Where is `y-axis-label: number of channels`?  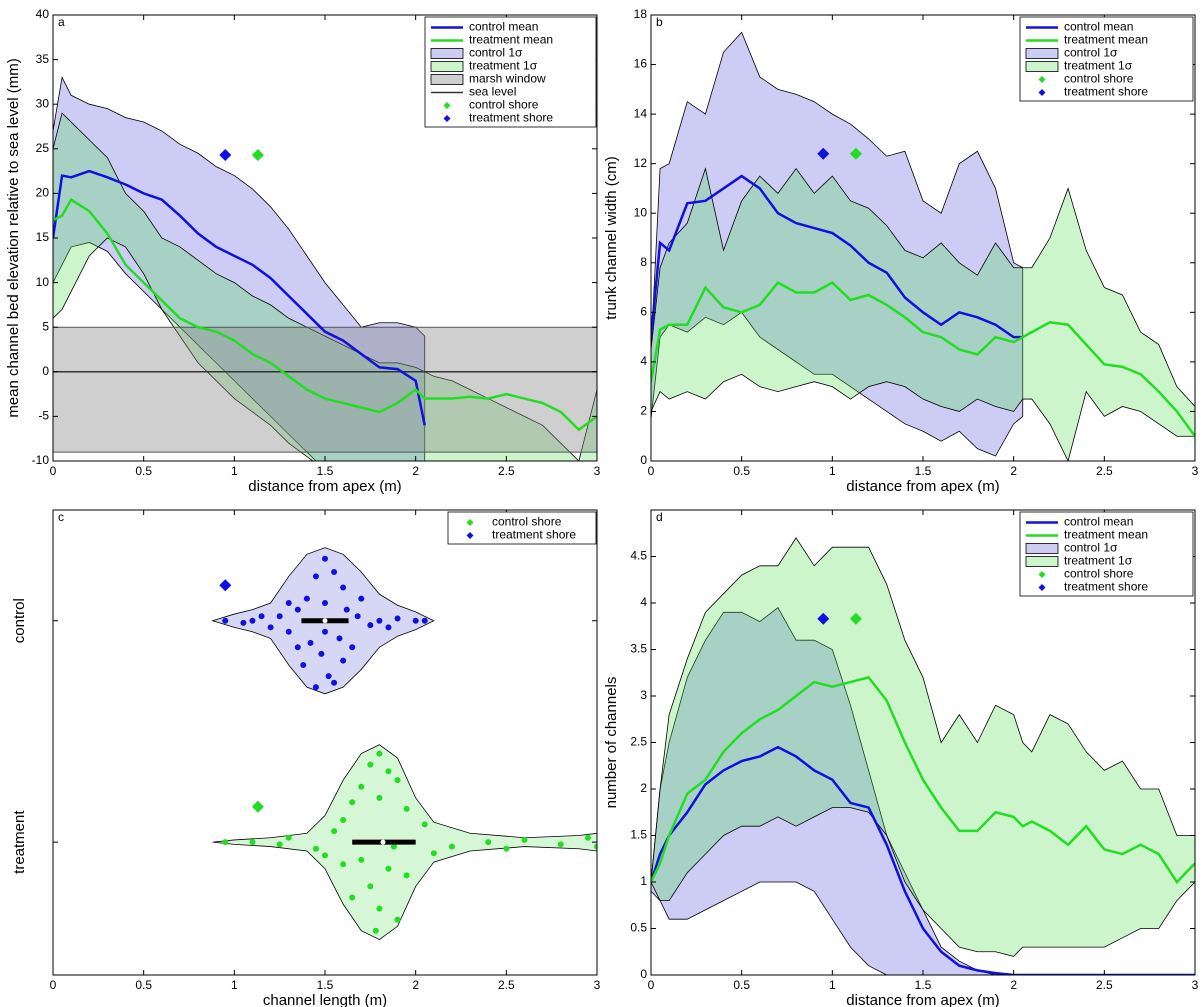 y-axis-label: number of channels is located at coordinates (611, 743).